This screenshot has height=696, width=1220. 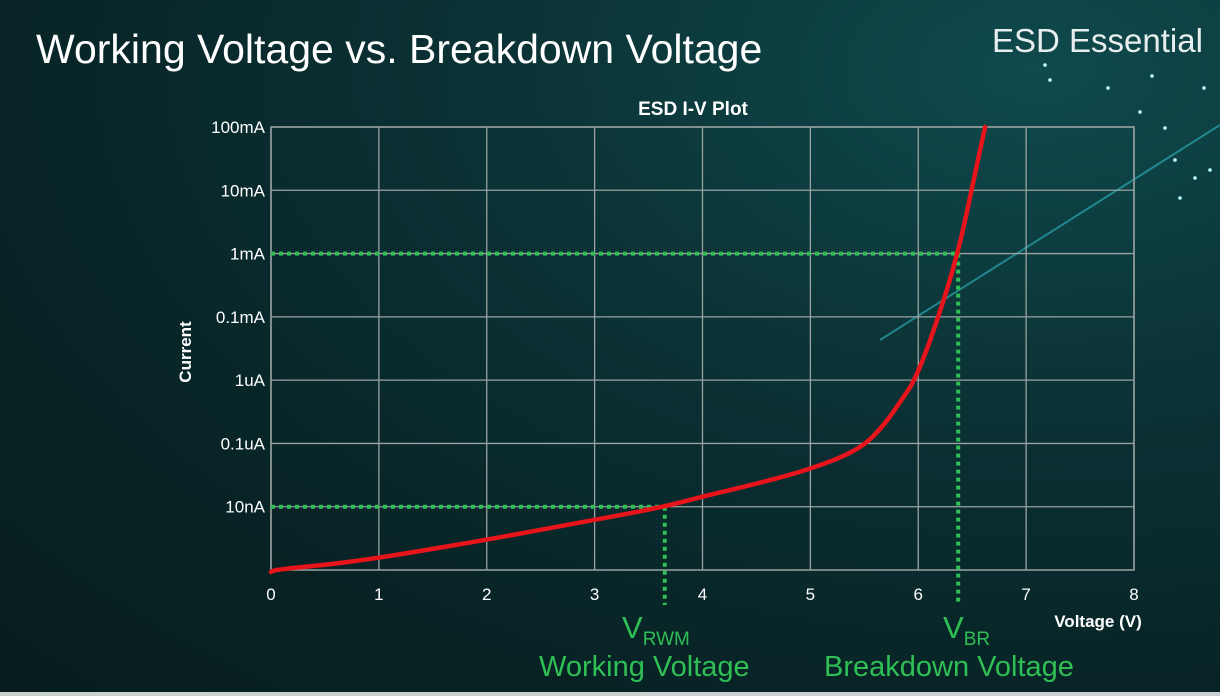 I want to click on decorative-light-streak, so click(x=1049, y=232).